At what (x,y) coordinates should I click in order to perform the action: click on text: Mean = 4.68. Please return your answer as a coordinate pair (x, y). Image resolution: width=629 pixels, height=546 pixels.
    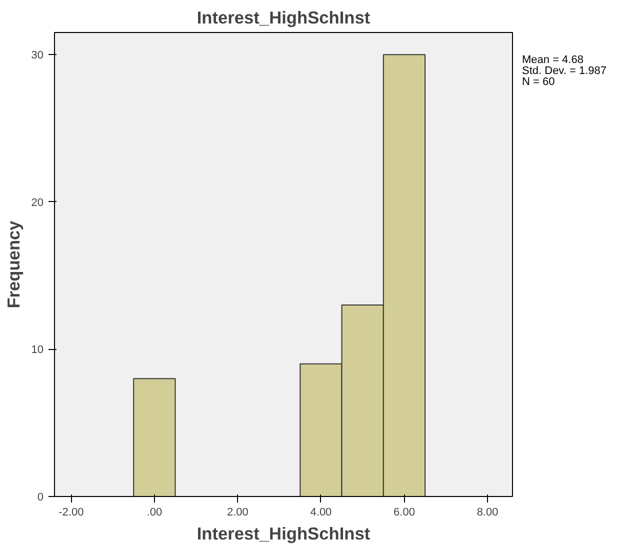
    Looking at the image, I should click on (553, 60).